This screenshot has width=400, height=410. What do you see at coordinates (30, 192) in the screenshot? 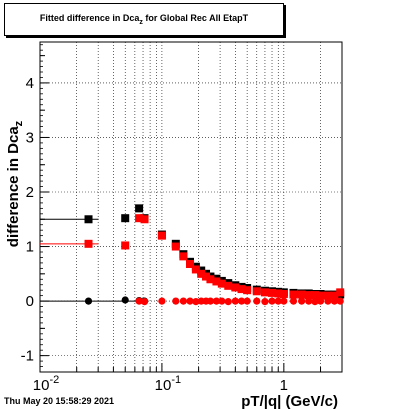
I see `y-tick-label: 2` at bounding box center [30, 192].